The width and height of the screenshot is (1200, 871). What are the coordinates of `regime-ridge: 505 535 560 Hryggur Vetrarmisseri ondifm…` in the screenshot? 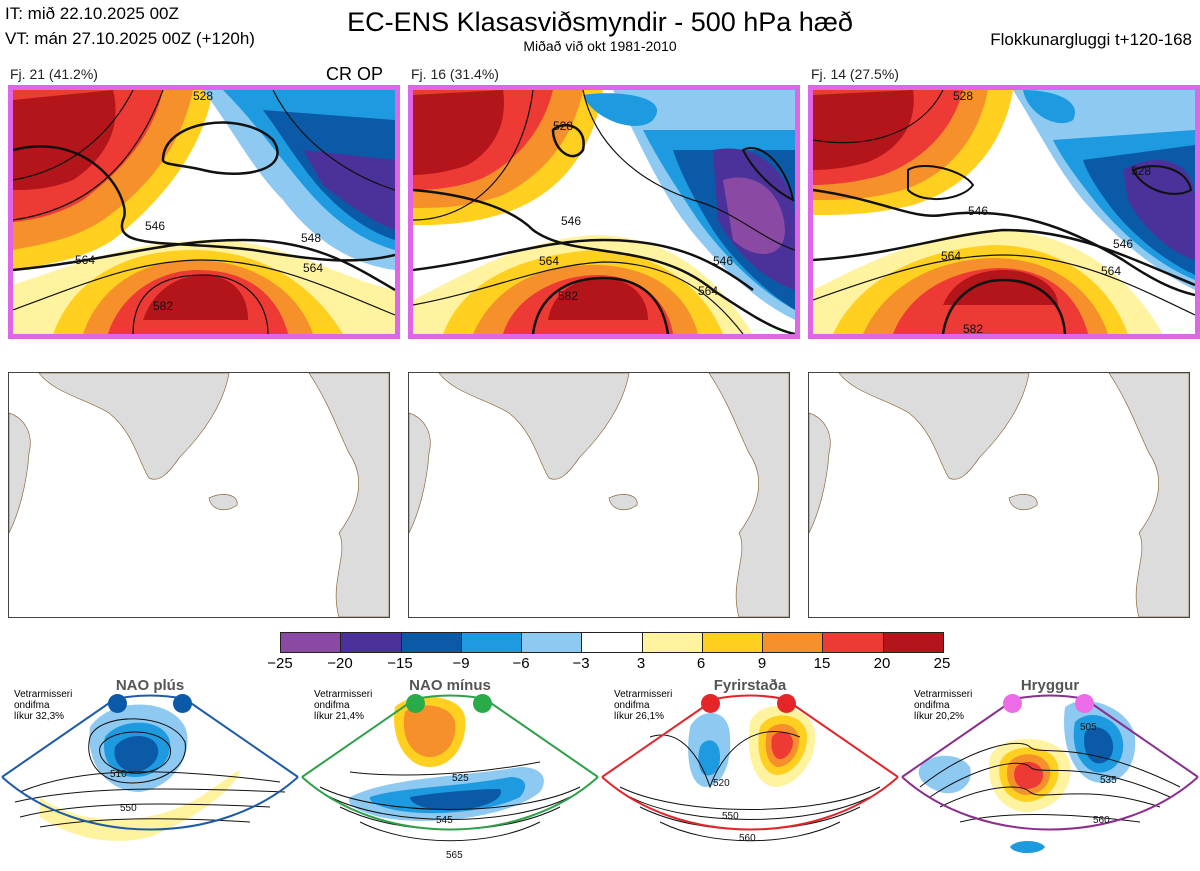 It's located at (1050, 774).